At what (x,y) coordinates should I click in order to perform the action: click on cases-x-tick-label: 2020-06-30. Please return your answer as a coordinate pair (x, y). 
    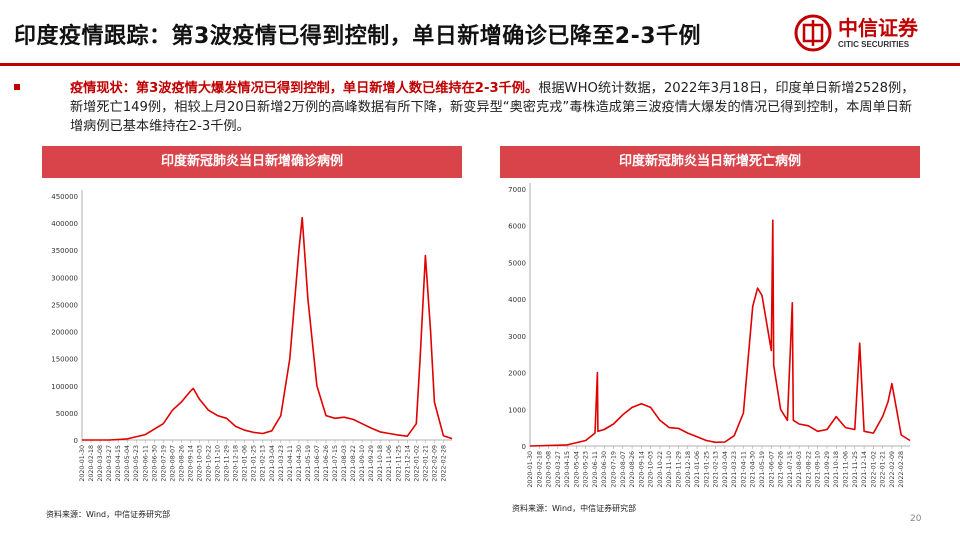
    Looking at the image, I should click on (154, 463).